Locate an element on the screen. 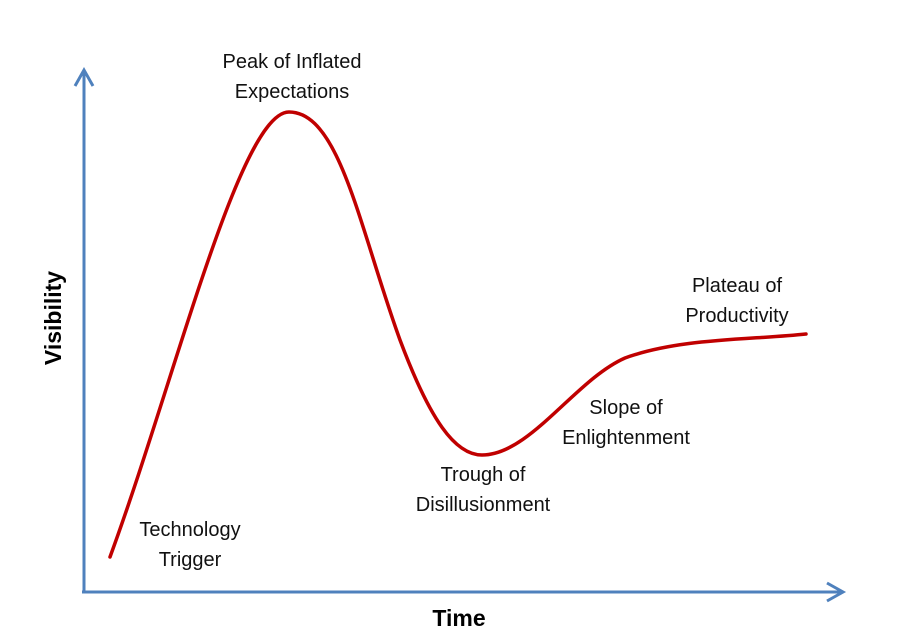  phase-technology-trigger: Technology Trigger is located at coordinates (189, 545).